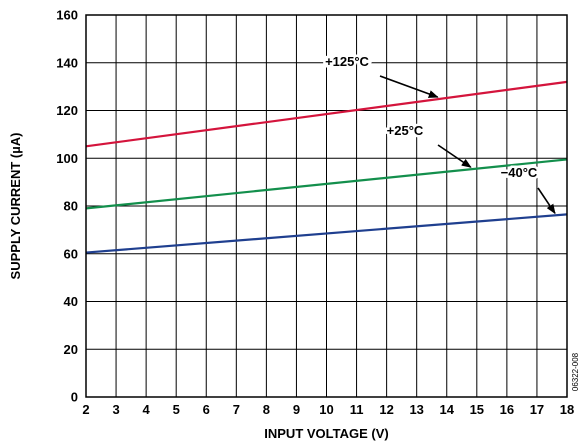 The image size is (580, 448). I want to click on y-tick-label: 60, so click(71, 253).